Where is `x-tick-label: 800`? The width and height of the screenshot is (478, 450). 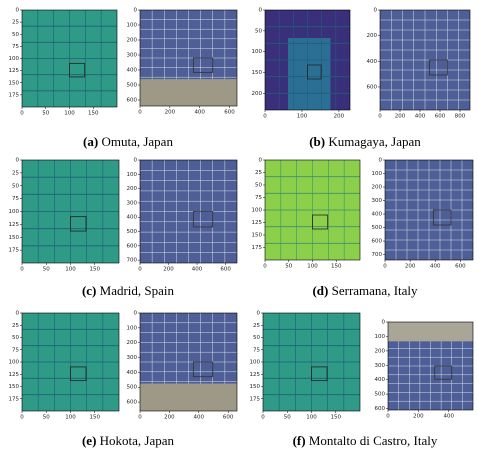 x-tick-label: 800 is located at coordinates (460, 117).